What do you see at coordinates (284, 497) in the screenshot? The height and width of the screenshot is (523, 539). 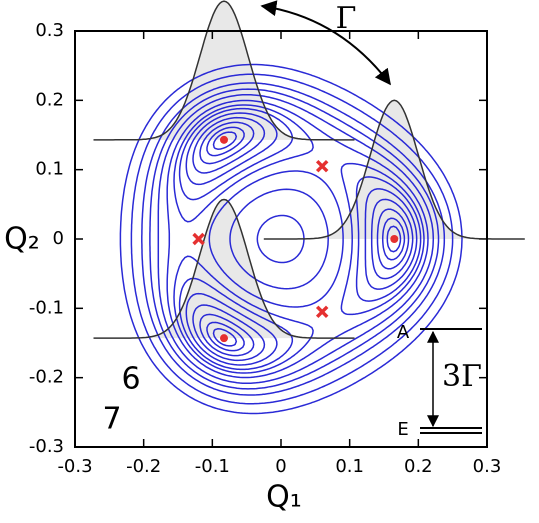 I see `x-axis-label: Q₁` at bounding box center [284, 497].